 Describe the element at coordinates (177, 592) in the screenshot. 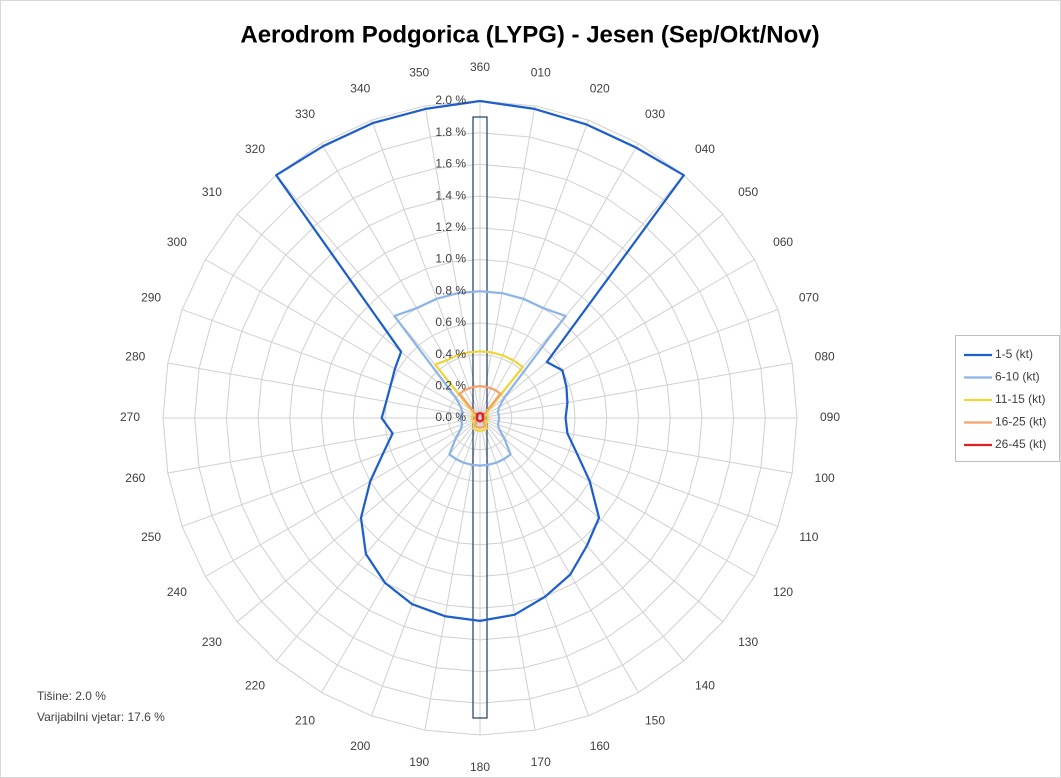

I see `category-label: 240` at that location.